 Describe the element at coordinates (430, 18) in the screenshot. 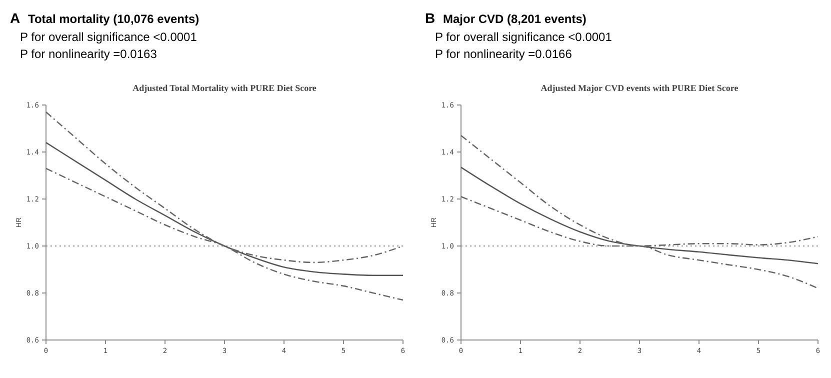

I see `text: B` at that location.